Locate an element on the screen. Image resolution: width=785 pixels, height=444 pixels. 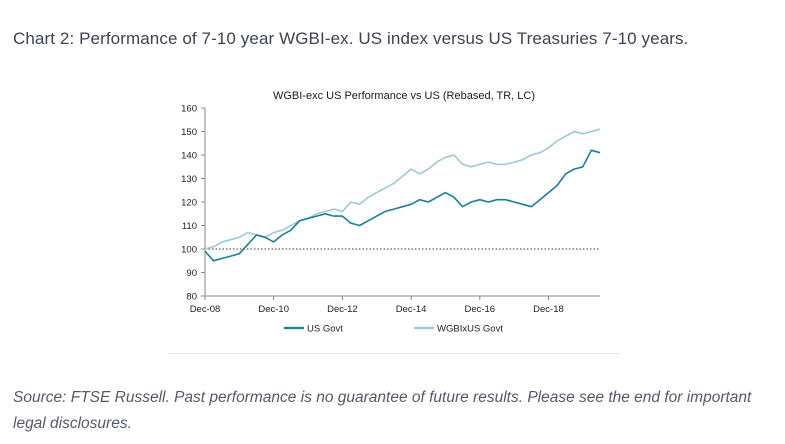
y-tick-label: 80 is located at coordinates (191, 297).